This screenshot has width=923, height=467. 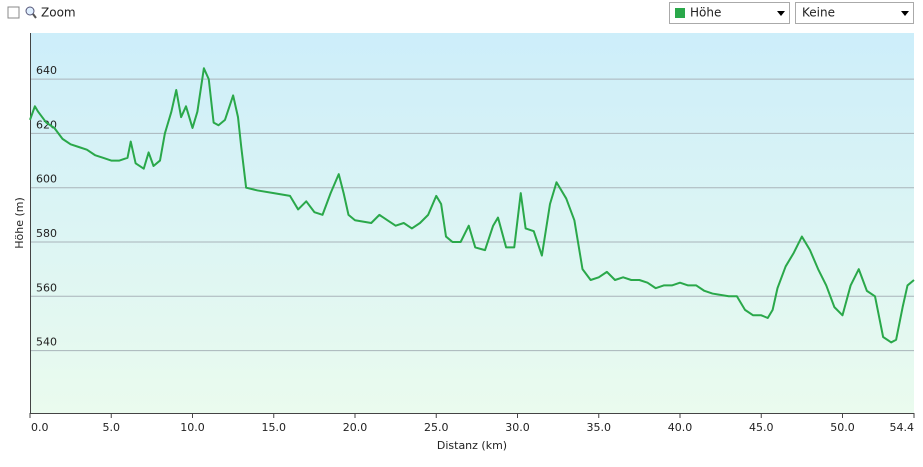 What do you see at coordinates (902, 427) in the screenshot?
I see `x-tick-label: 54.4` at bounding box center [902, 427].